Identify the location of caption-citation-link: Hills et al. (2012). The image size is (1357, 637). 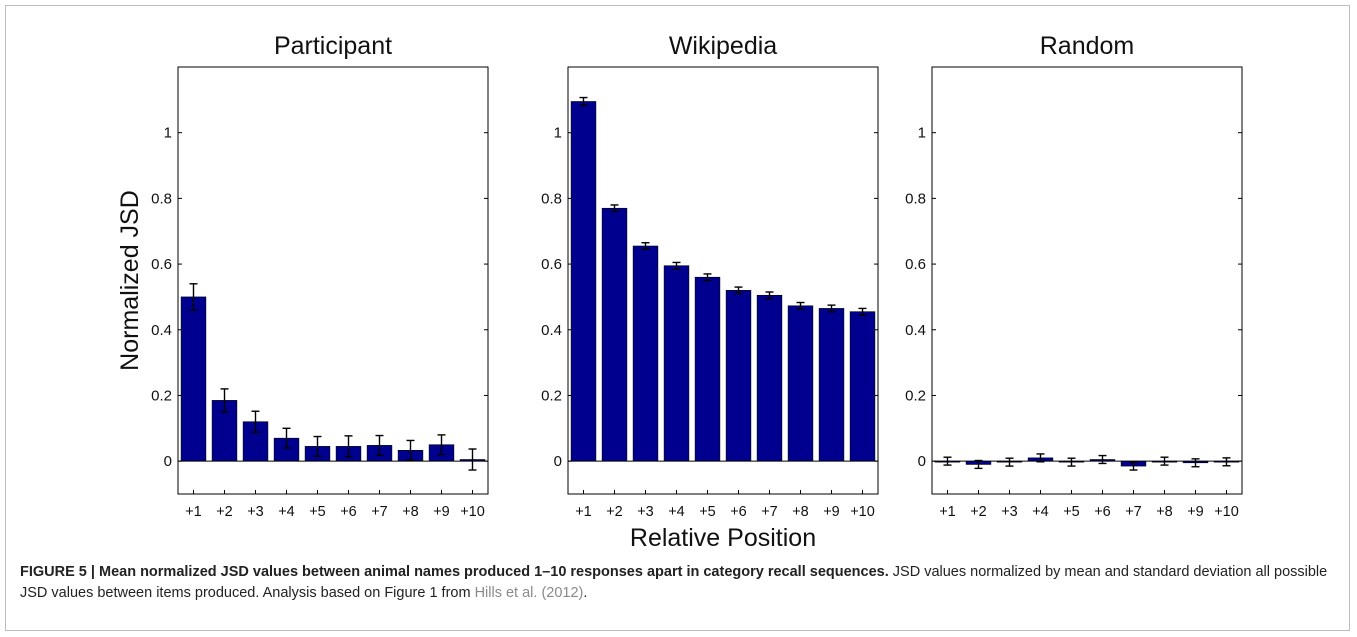
(529, 593).